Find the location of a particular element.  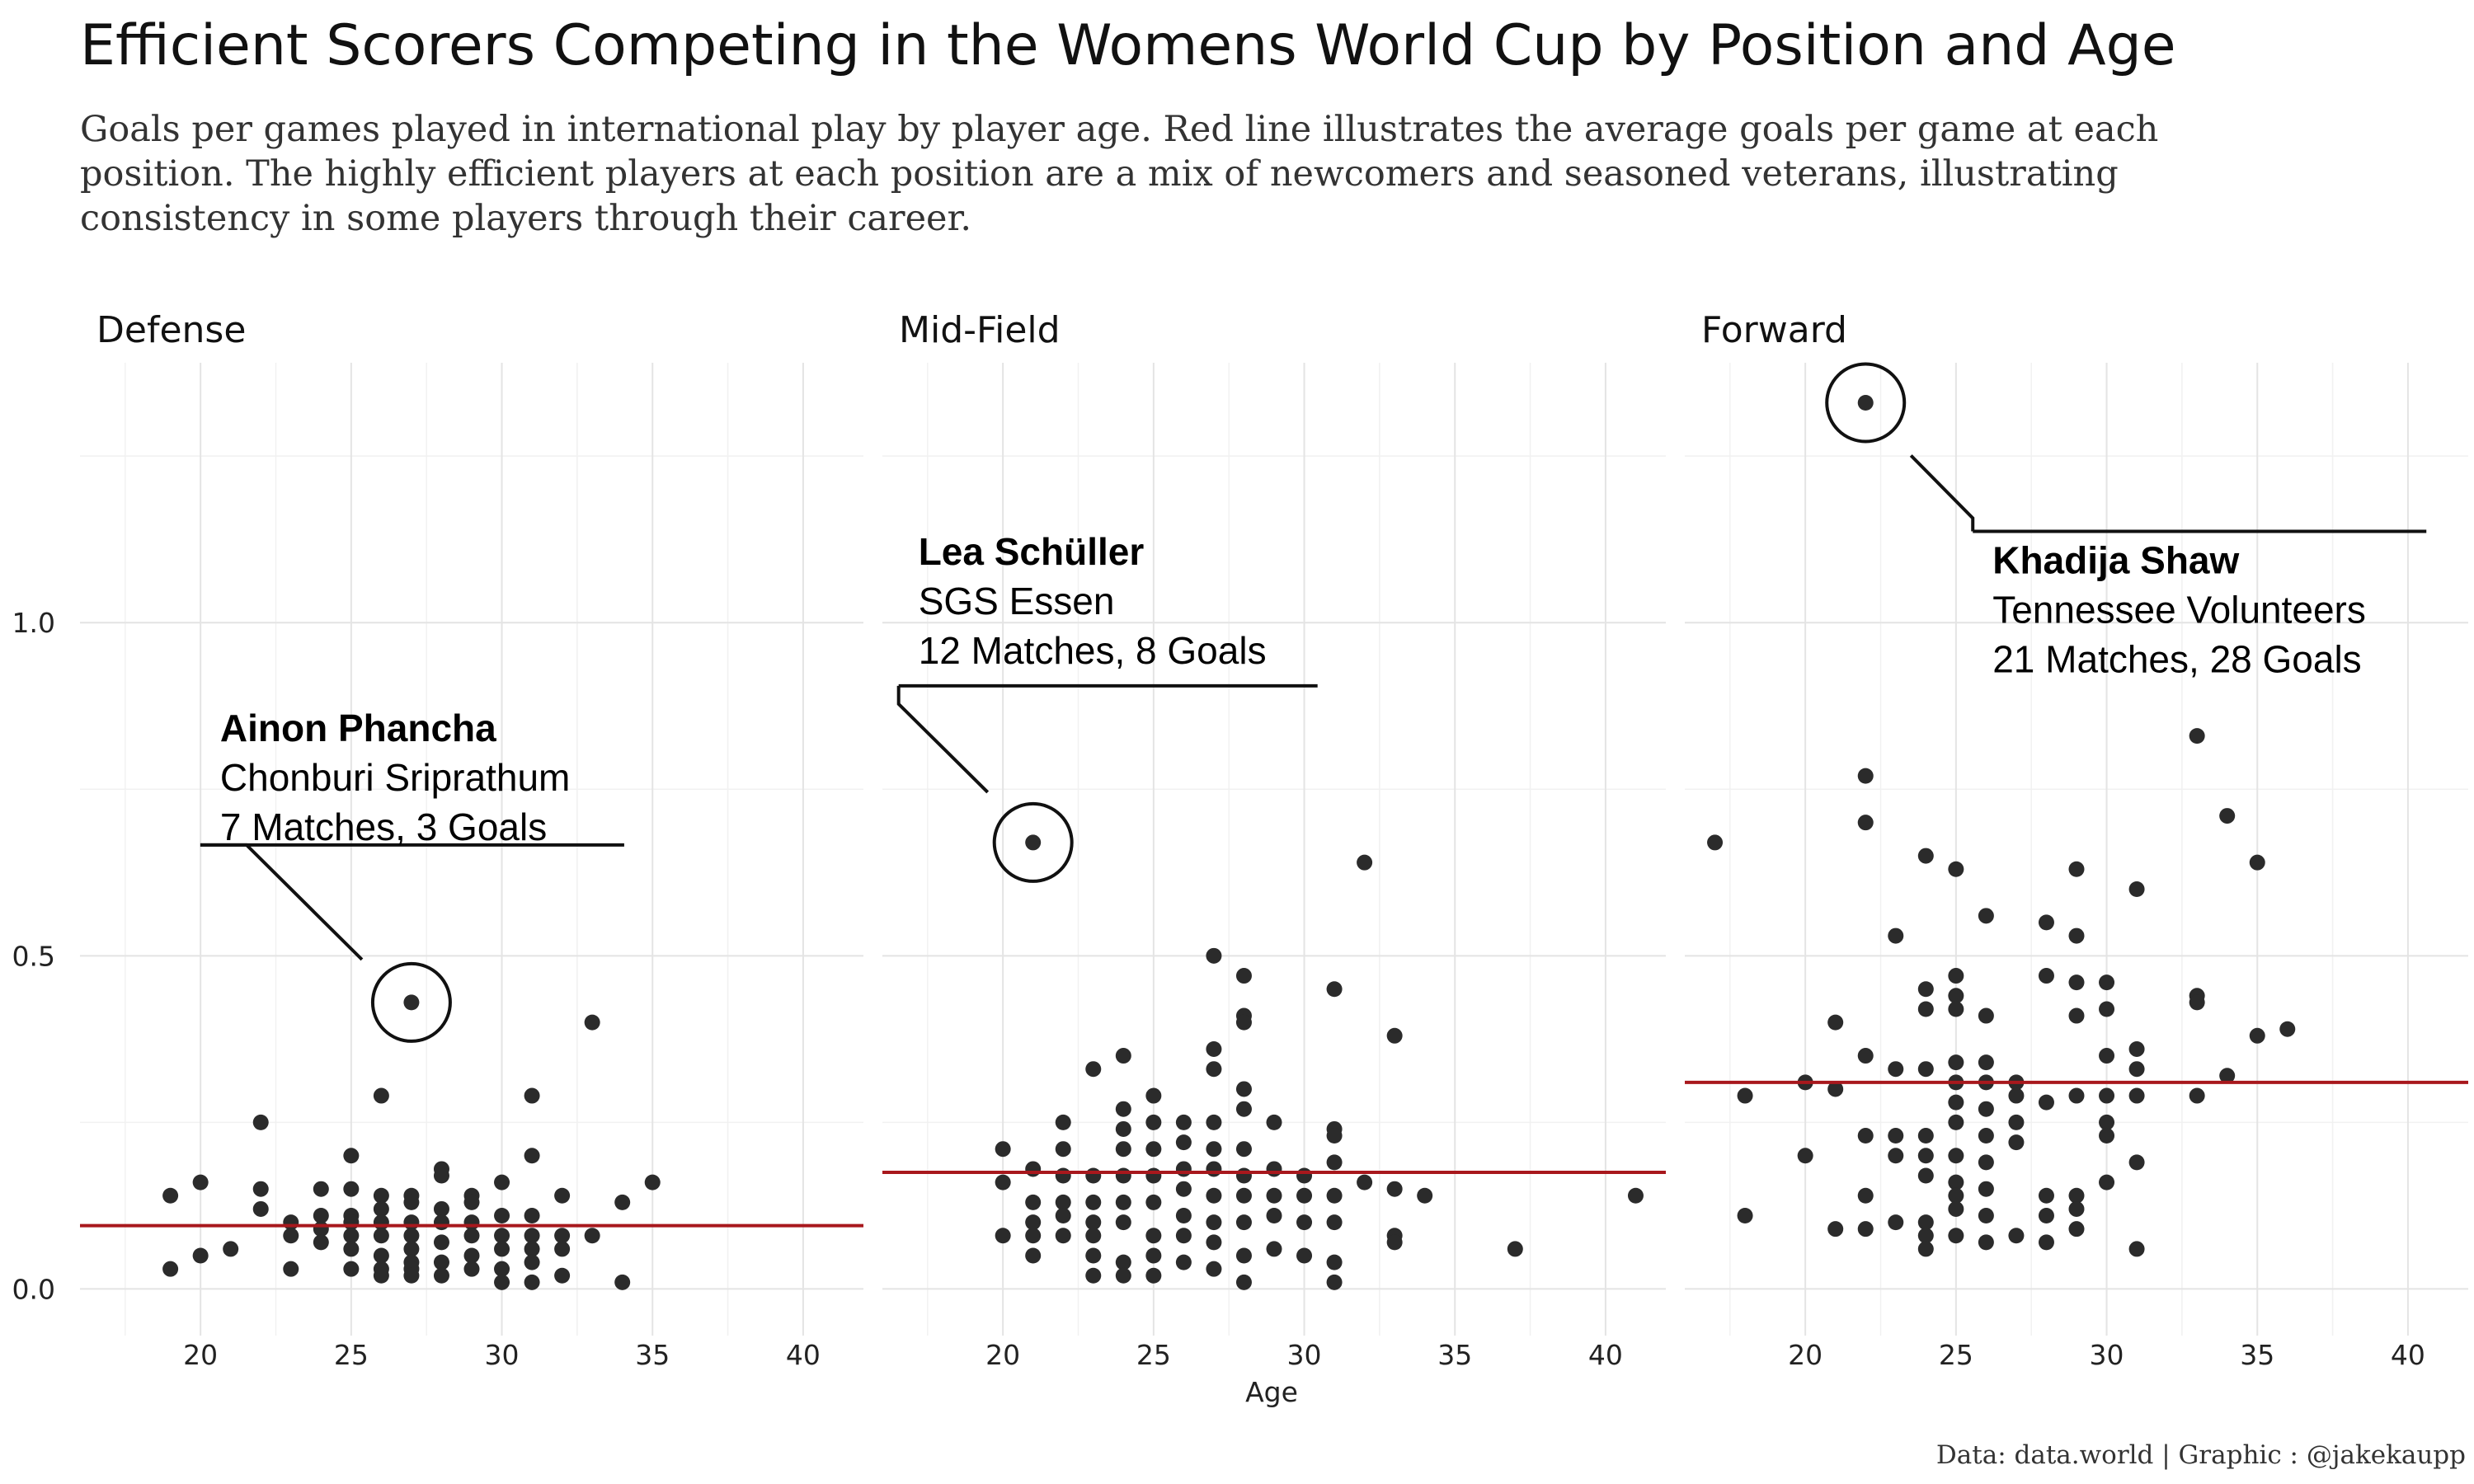

x-tick-label: 35 is located at coordinates (1454, 1355).